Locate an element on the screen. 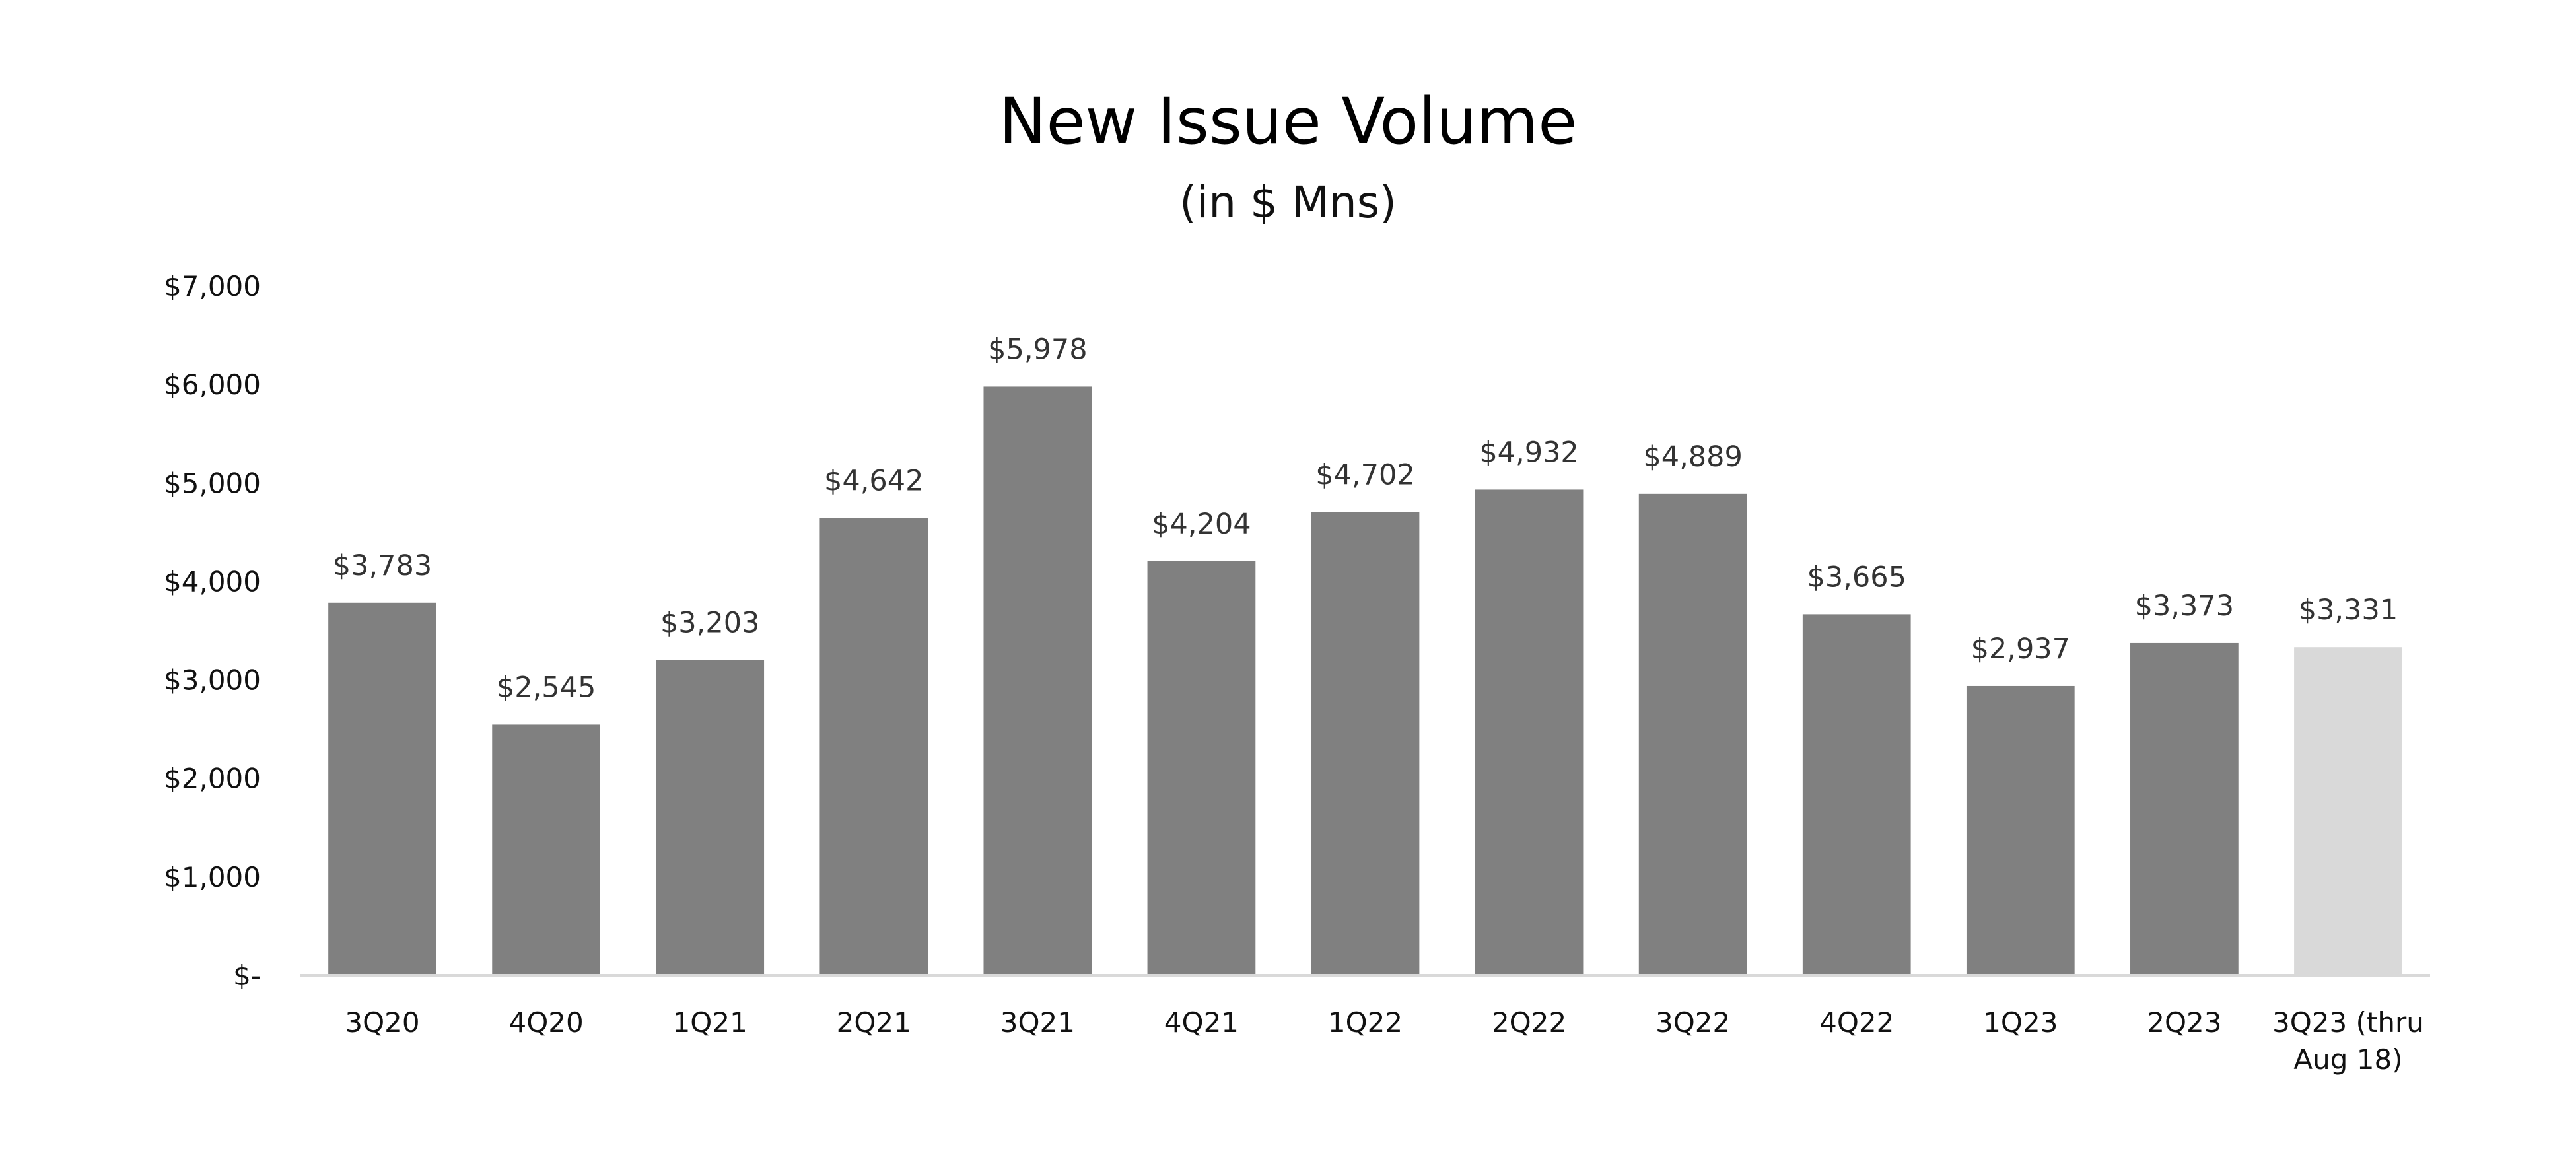  x-tick-label: 3Q23 (thru is located at coordinates (2348, 1022).